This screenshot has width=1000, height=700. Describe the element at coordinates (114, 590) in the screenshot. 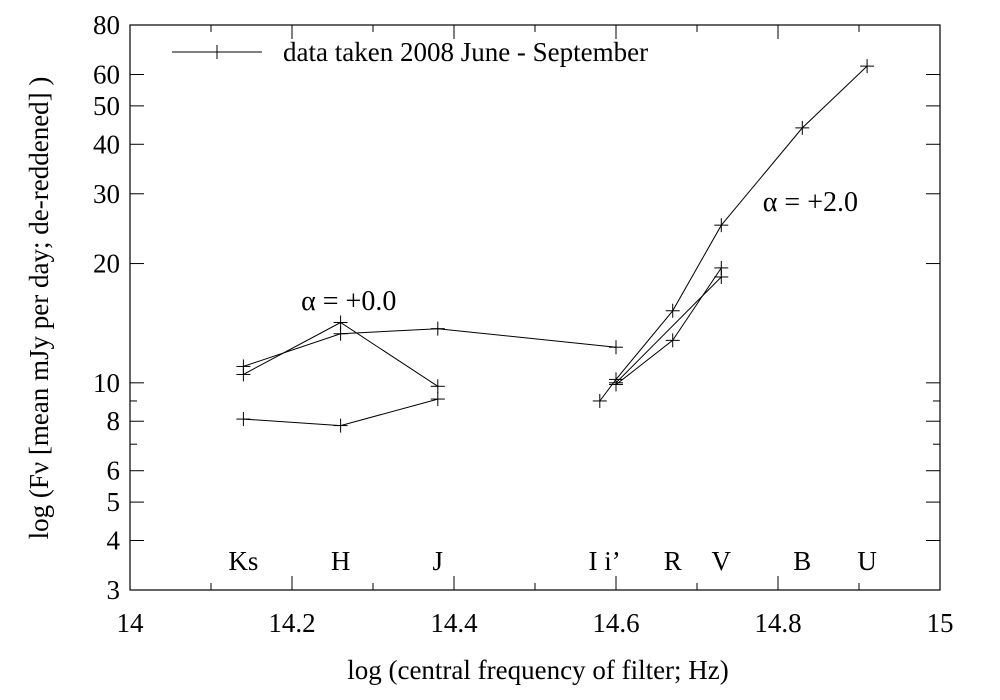

I see `y-tick-label: 3` at that location.